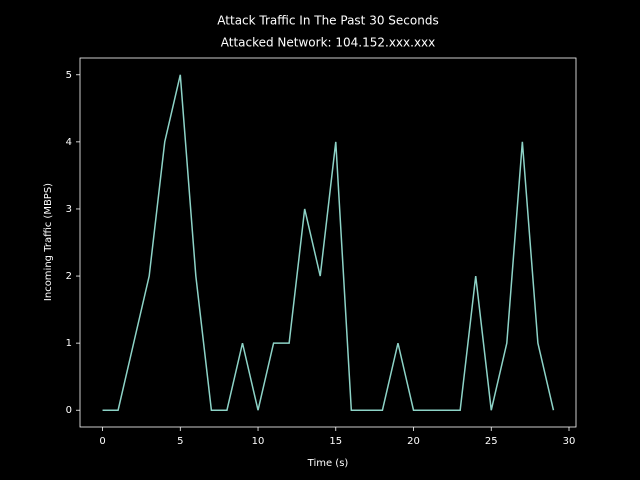 The image size is (640, 480). What do you see at coordinates (491, 441) in the screenshot?
I see `x-tick-label: 25` at bounding box center [491, 441].